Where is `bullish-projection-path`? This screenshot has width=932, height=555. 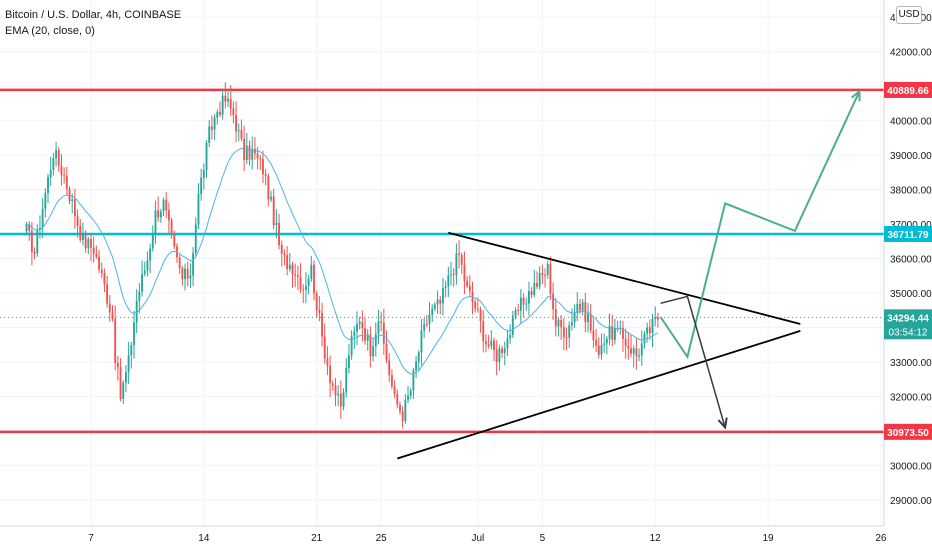
bullish-projection-path is located at coordinates (760, 225).